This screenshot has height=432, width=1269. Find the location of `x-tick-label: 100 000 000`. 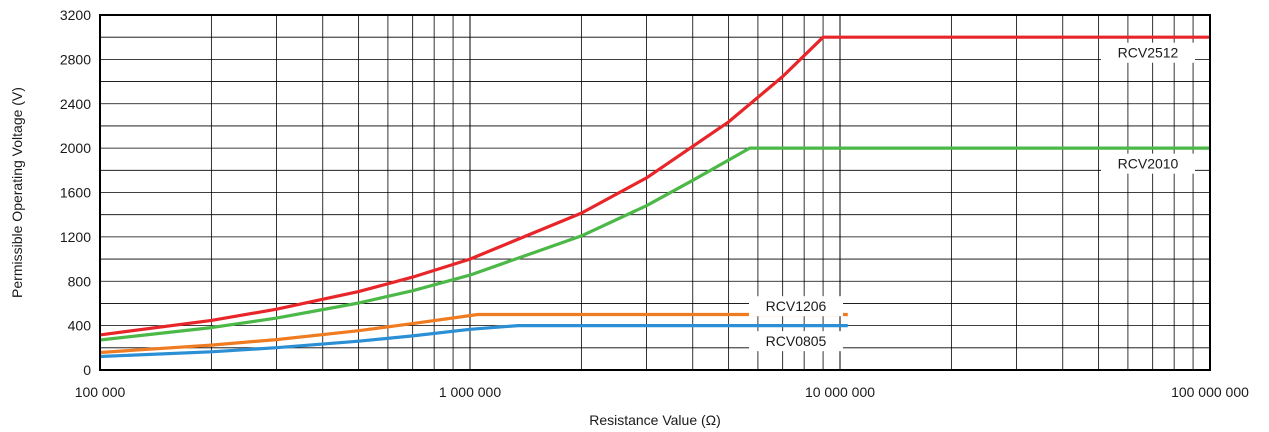

x-tick-label: 100 000 000 is located at coordinates (1210, 392).